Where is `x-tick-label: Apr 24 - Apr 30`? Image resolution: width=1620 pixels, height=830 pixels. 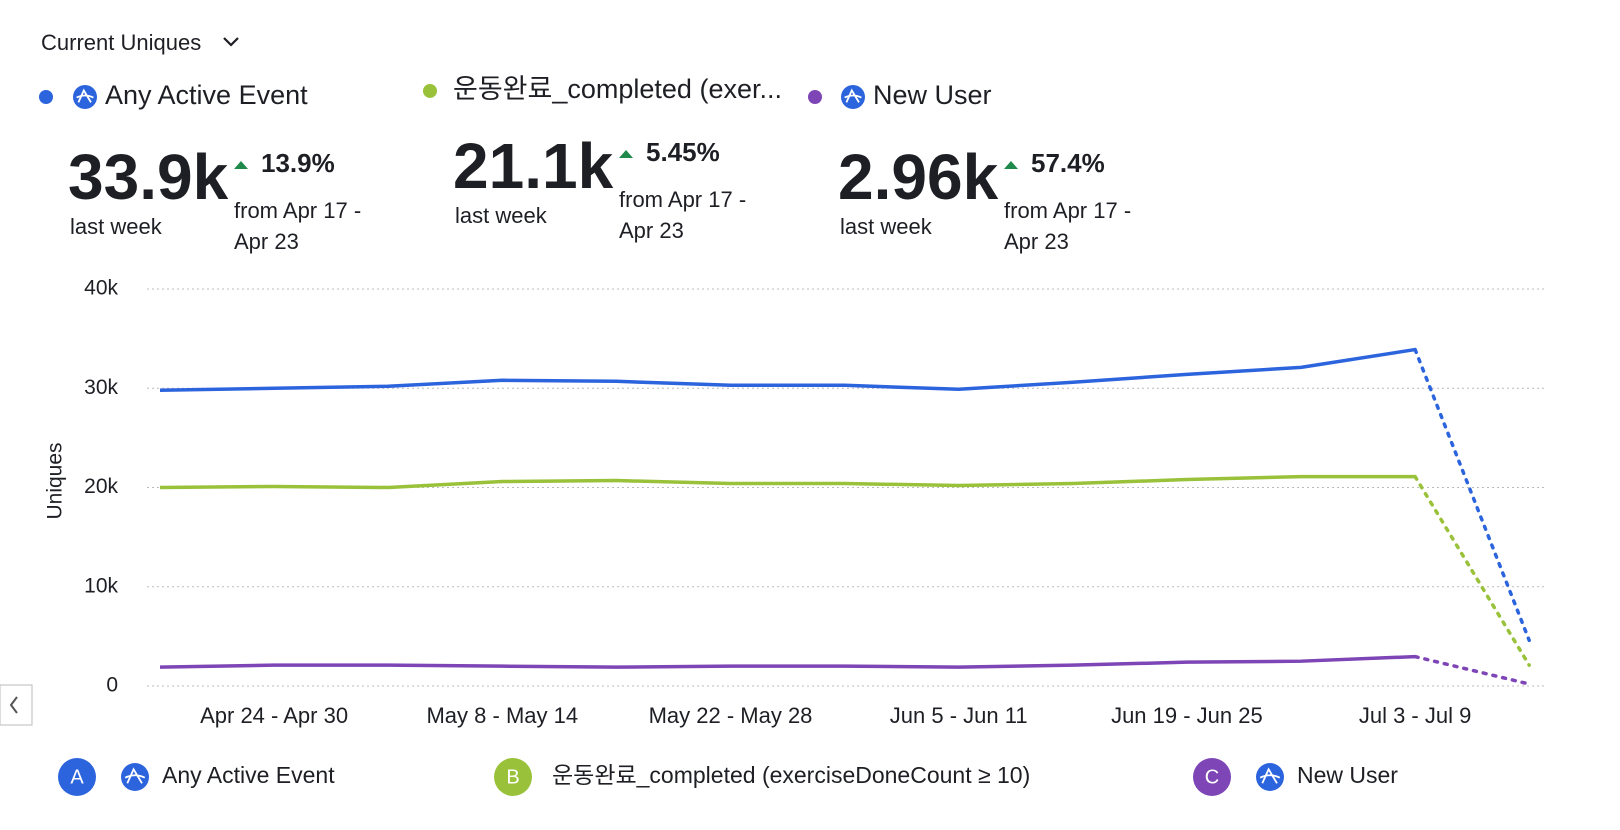
x-tick-label: Apr 24 - Apr 30 is located at coordinates (274, 715).